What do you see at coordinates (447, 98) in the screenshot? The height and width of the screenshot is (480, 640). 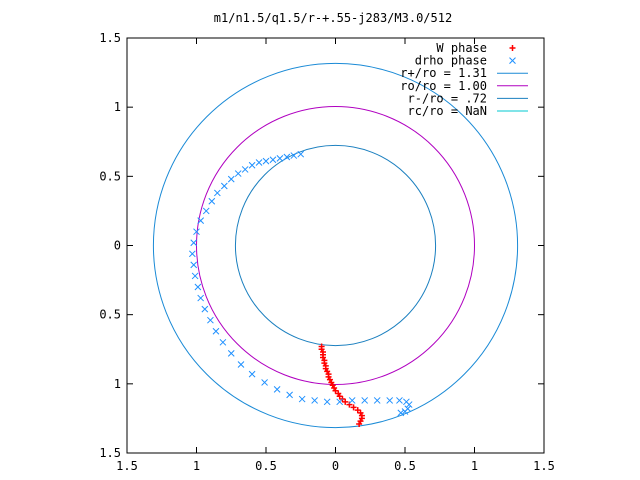 I see `legend-label: r-/ro = .72` at bounding box center [447, 98].